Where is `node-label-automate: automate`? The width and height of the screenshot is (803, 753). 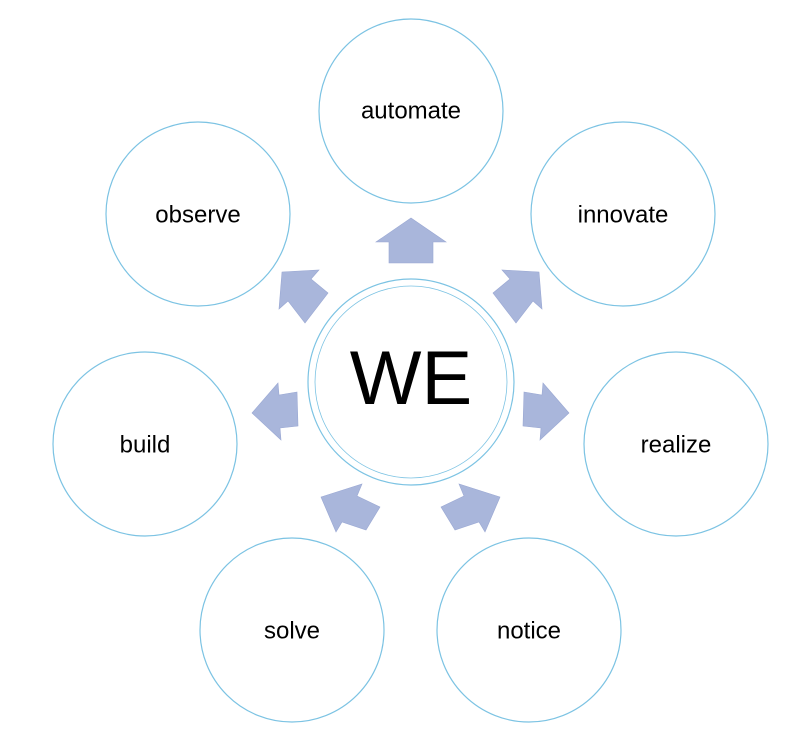 node-label-automate: automate is located at coordinates (411, 110).